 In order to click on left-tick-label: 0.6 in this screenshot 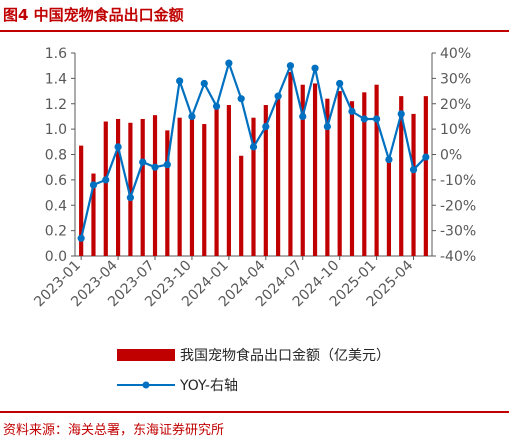, I will do `click(56, 181)`.